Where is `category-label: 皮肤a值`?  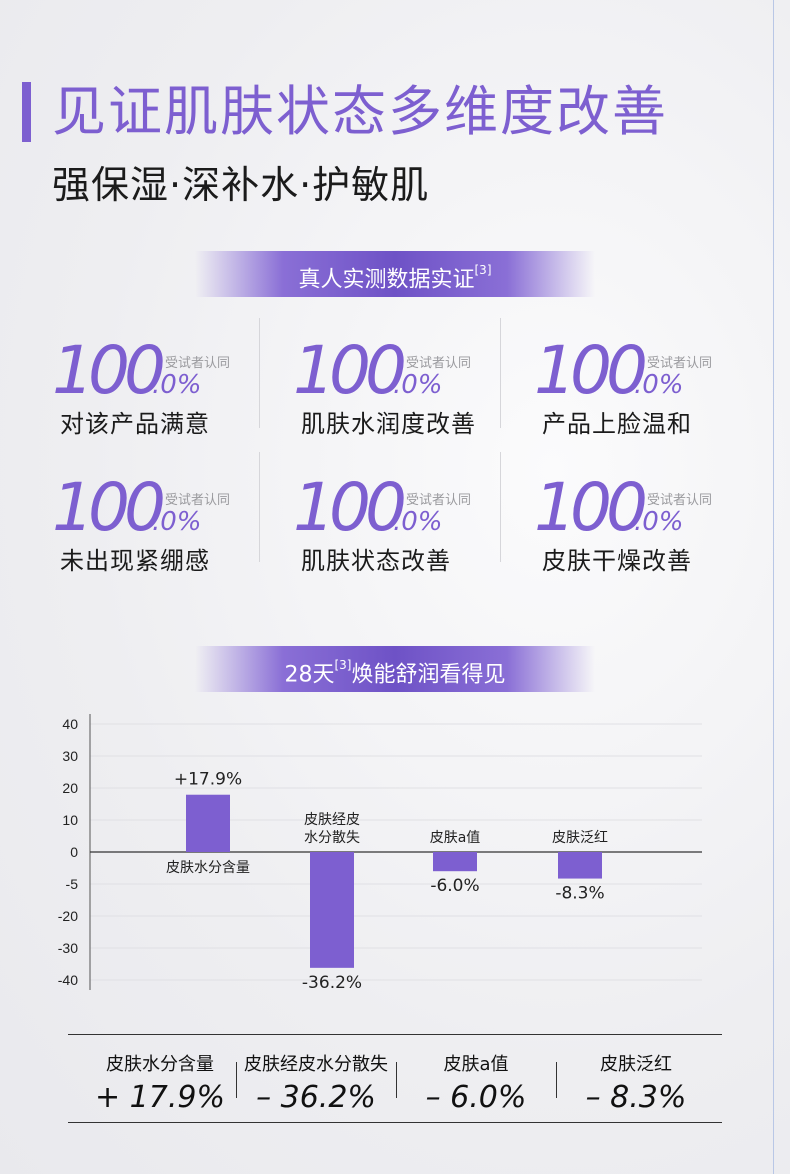 category-label: 皮肤a值 is located at coordinates (455, 838).